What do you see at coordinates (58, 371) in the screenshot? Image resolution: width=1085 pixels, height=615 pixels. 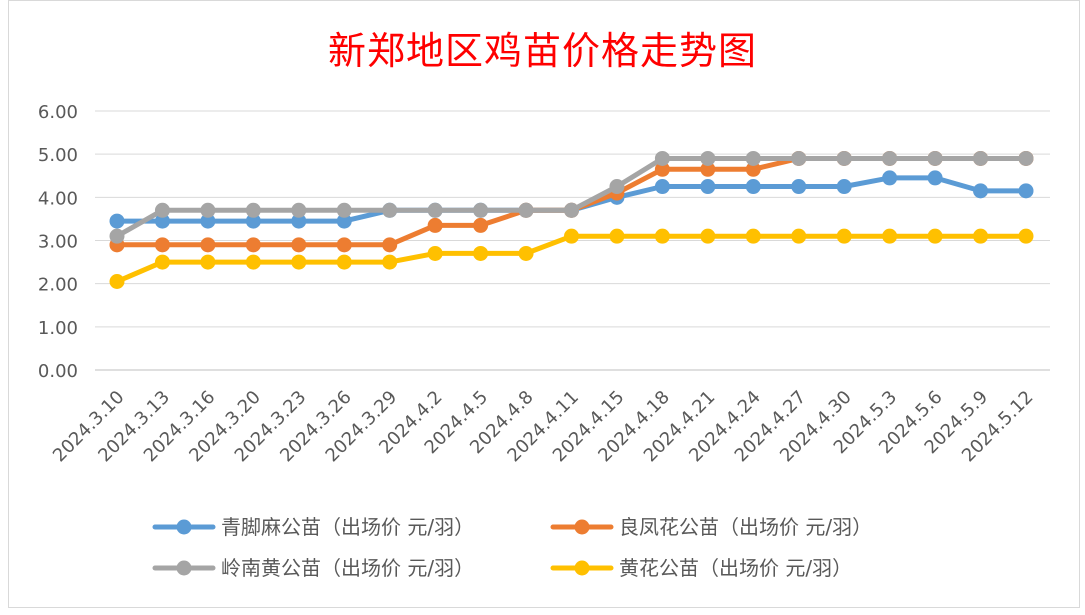 I see `y-tick-label: 0.00` at bounding box center [58, 371].